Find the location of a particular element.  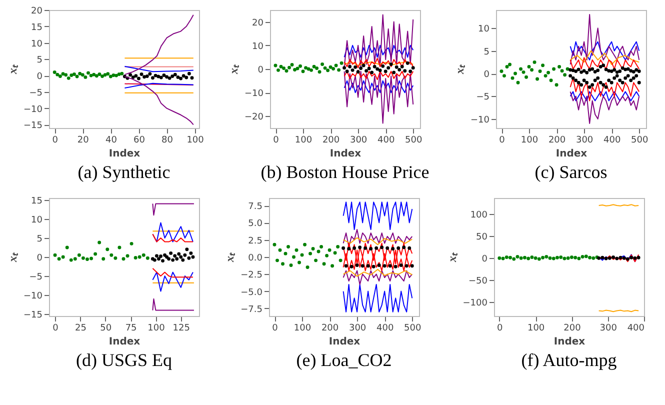

y-tick-label: 0.0 is located at coordinates (255, 259).